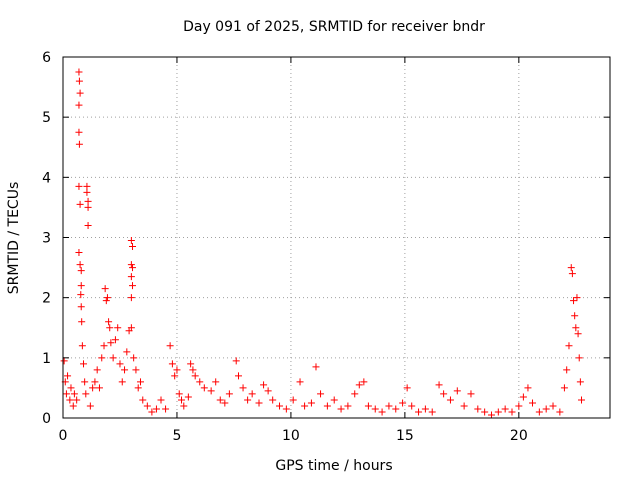 The width and height of the screenshot is (640, 480). What do you see at coordinates (291, 436) in the screenshot?
I see `x-tick-label: 10` at bounding box center [291, 436].